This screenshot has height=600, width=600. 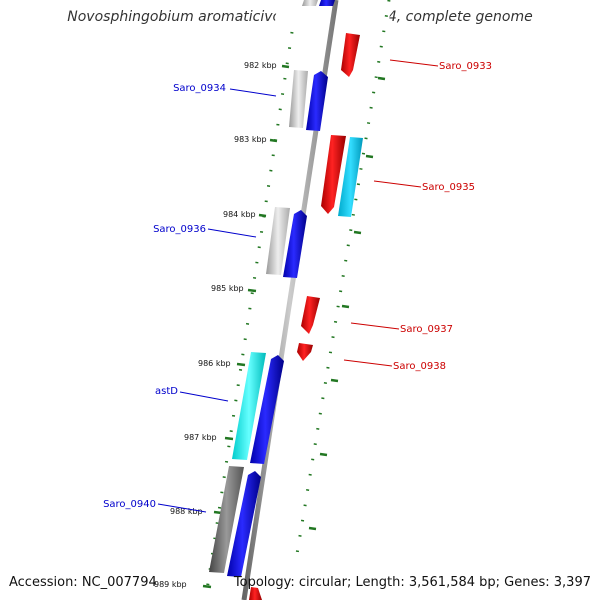 What do you see at coordinates (239, 214) in the screenshot?
I see `ruler-label-984: 984 kbp` at bounding box center [239, 214].